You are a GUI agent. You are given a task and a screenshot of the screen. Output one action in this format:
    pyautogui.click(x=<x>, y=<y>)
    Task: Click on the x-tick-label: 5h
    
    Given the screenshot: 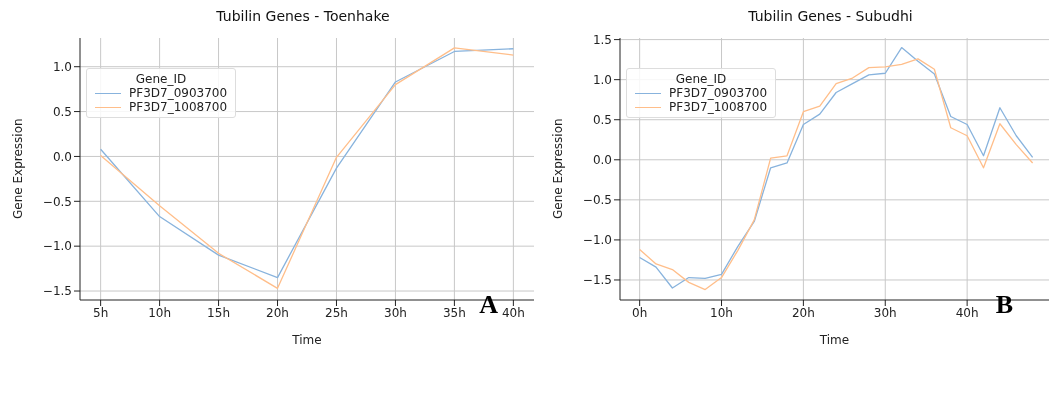 What is the action you would take?
    pyautogui.click(x=101, y=312)
    